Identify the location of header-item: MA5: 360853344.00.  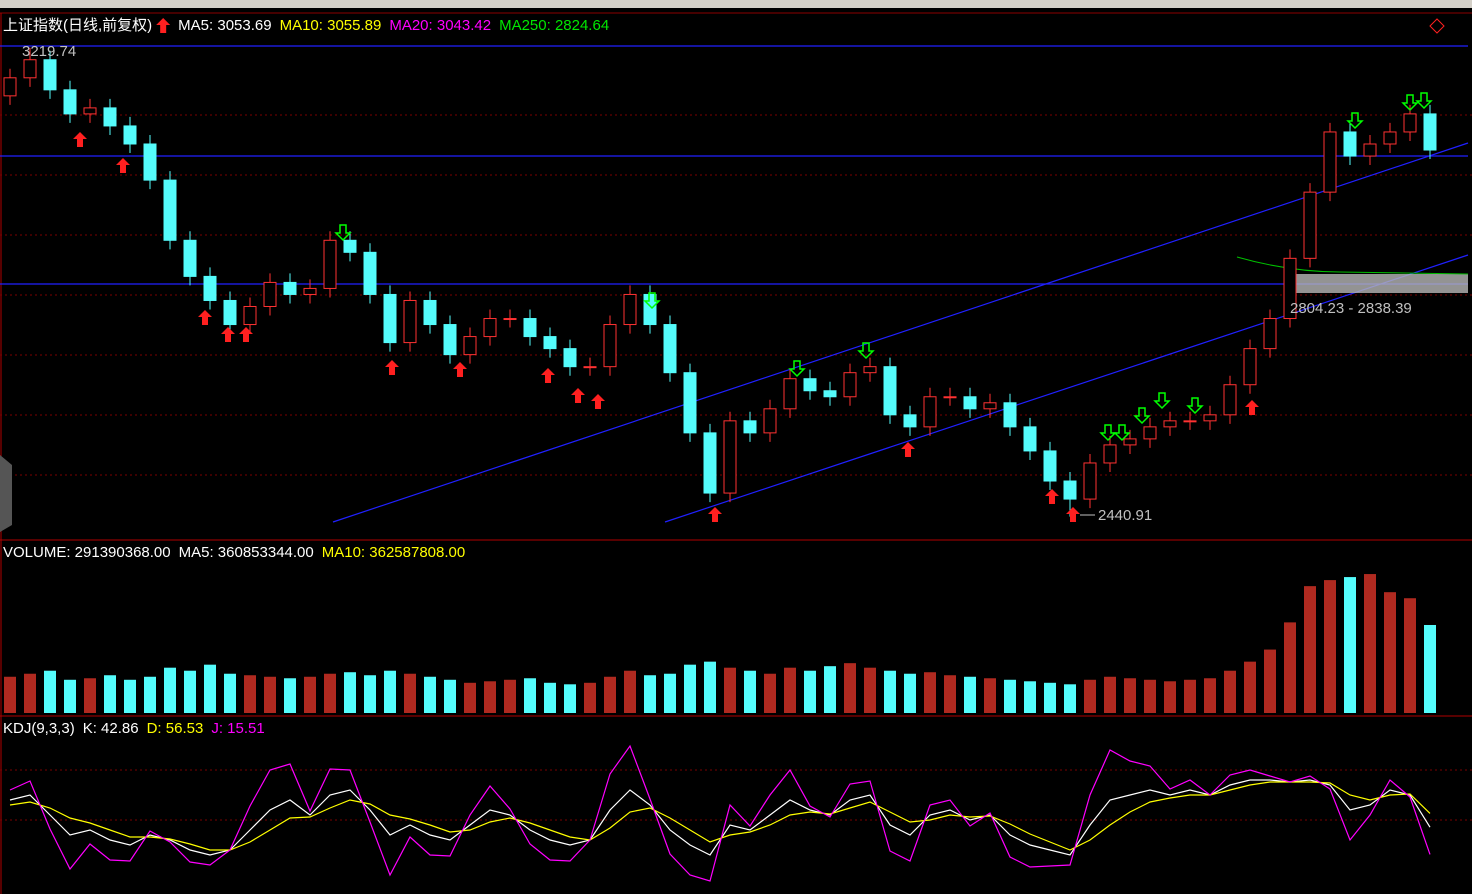
(246, 552).